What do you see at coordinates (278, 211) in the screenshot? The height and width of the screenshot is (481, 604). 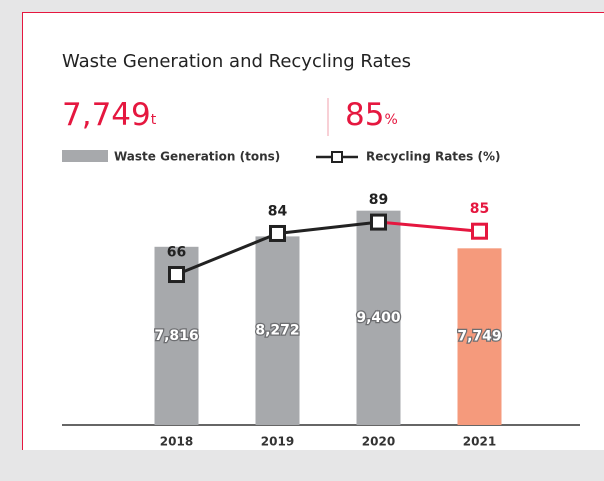 I see `line-value-label: 84` at bounding box center [278, 211].